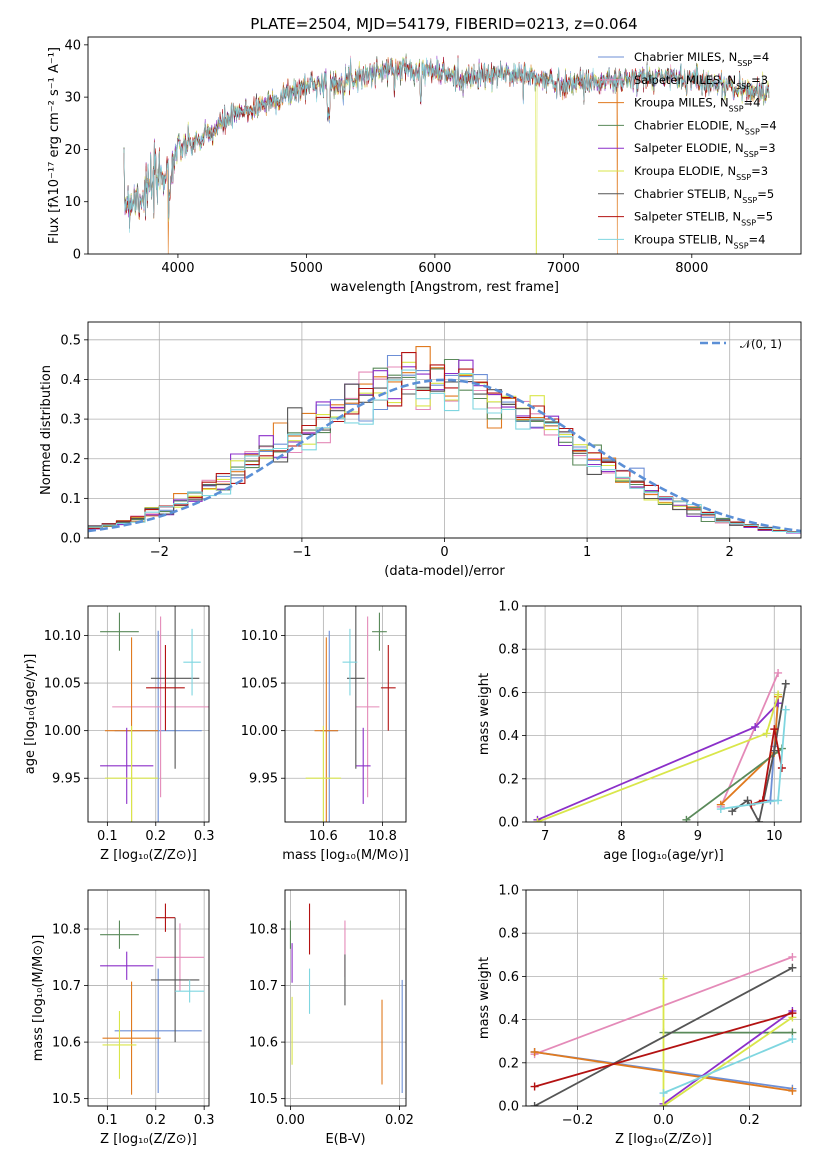 Image resolution: width=819 pixels, height=1170 pixels. I want to click on y-tick-label: 0.4, so click(70, 380).